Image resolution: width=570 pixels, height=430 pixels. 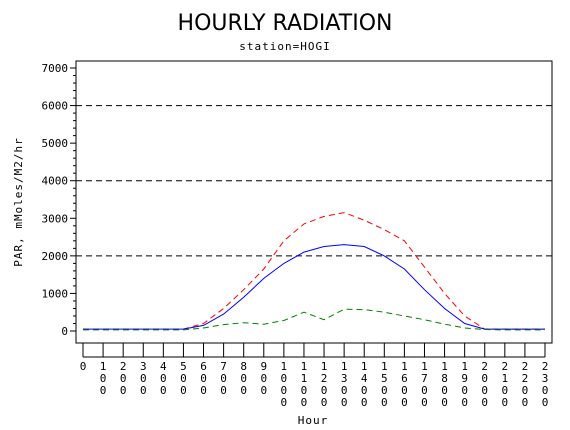 What do you see at coordinates (55, 256) in the screenshot?
I see `y-tick-label: 2000` at bounding box center [55, 256].